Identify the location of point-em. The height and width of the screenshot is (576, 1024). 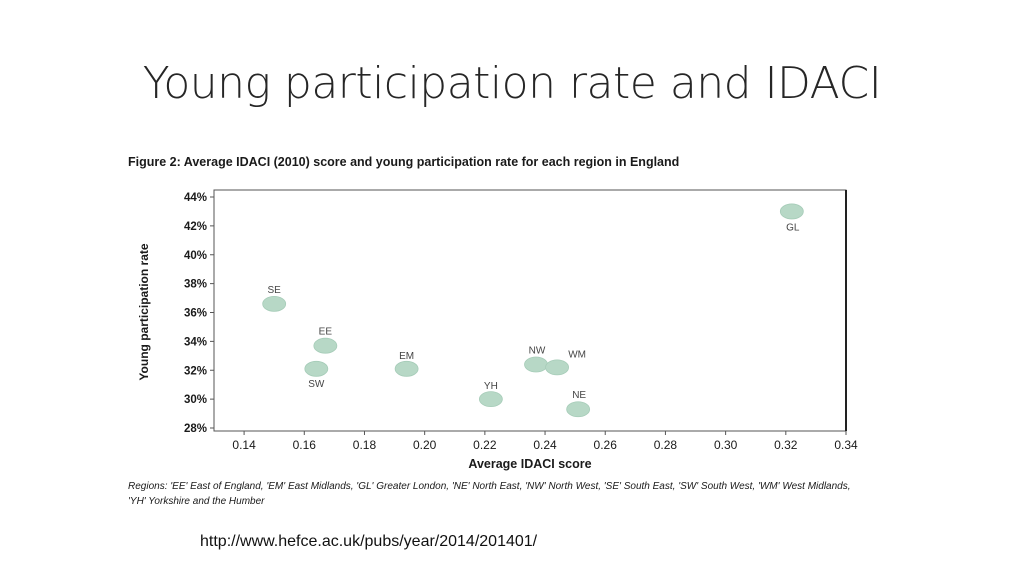
(406, 368).